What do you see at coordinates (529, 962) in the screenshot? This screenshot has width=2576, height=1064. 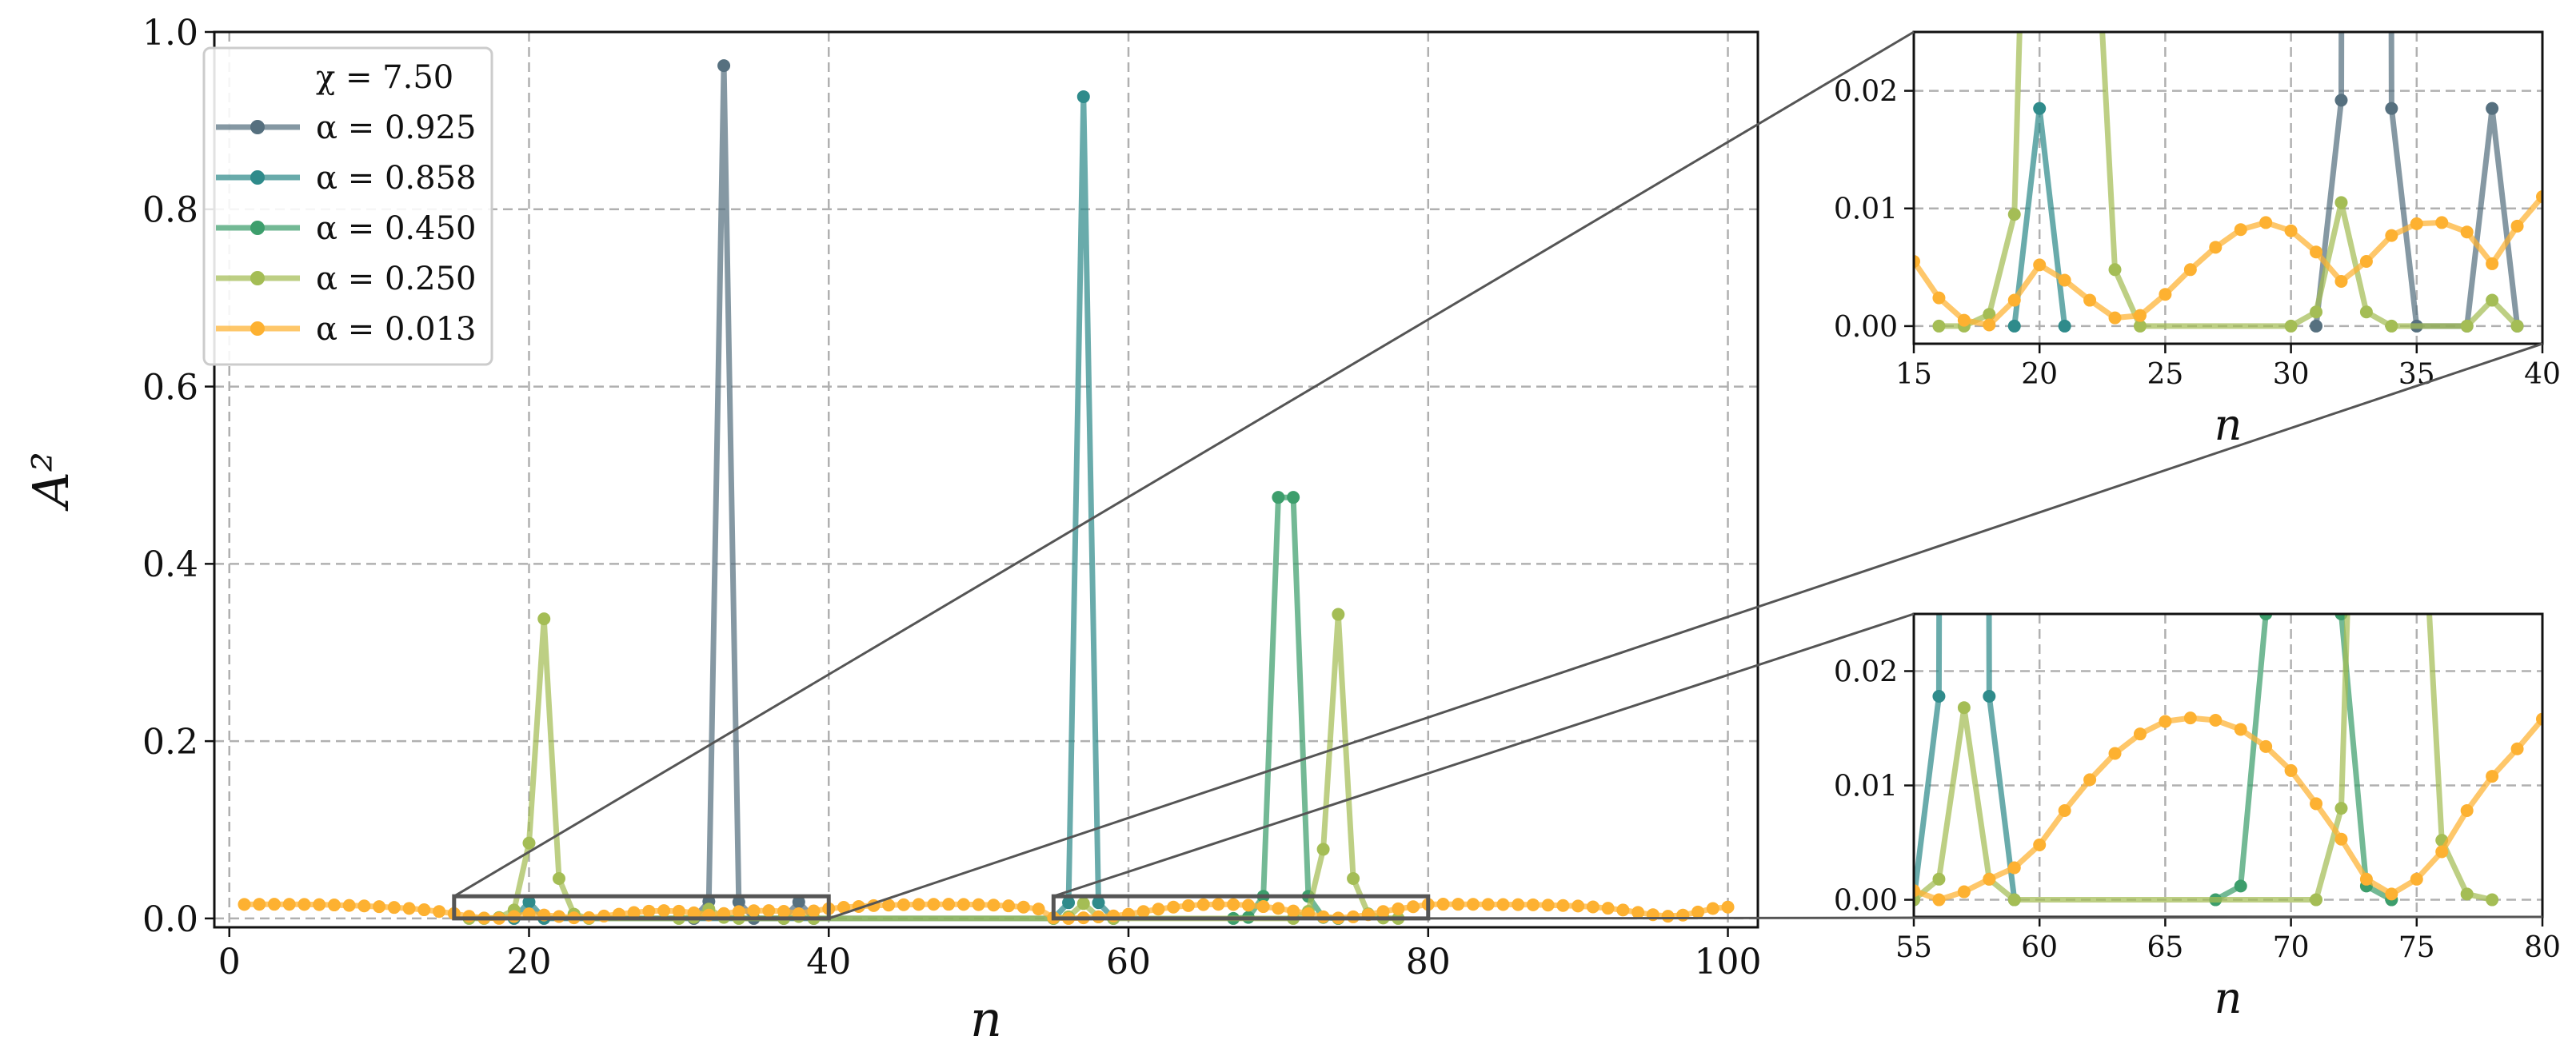 I see `x-tick-label: 20` at bounding box center [529, 962].